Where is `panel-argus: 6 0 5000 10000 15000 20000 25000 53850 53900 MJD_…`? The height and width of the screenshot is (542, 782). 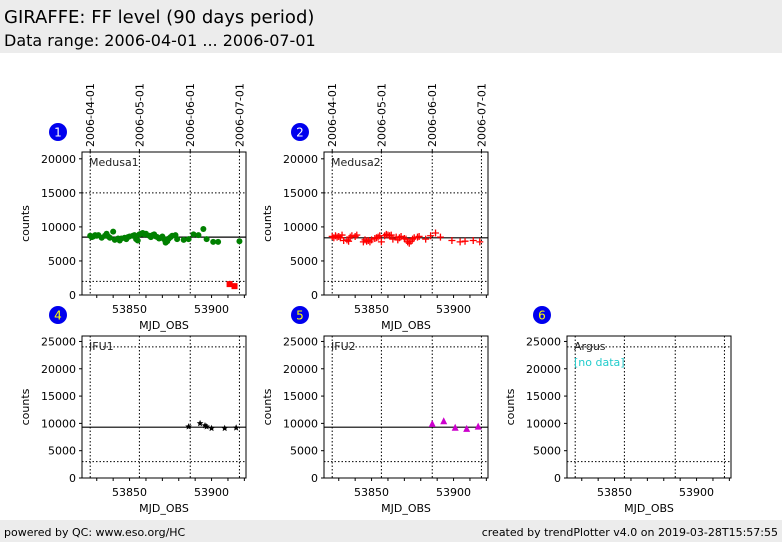 panel-argus: 6 0 5000 10000 15000 20000 25000 53850 53900 MJD_… is located at coordinates (618, 410).